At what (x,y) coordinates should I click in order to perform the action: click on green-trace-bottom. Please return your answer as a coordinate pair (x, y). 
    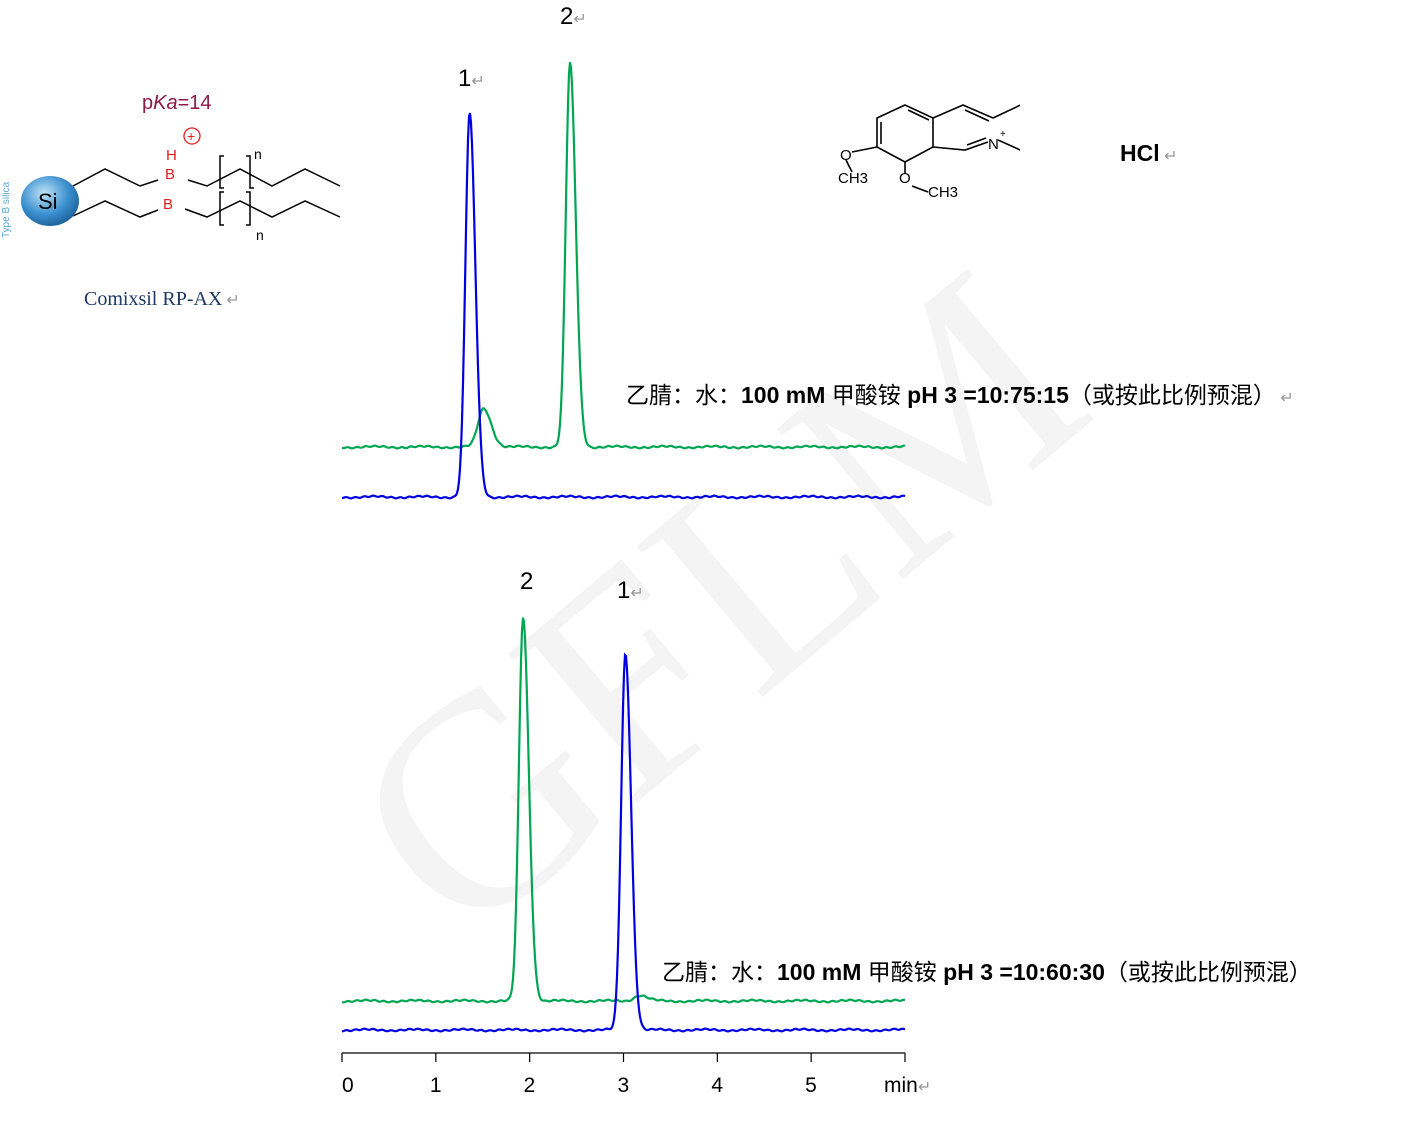
    Looking at the image, I should click on (623, 810).